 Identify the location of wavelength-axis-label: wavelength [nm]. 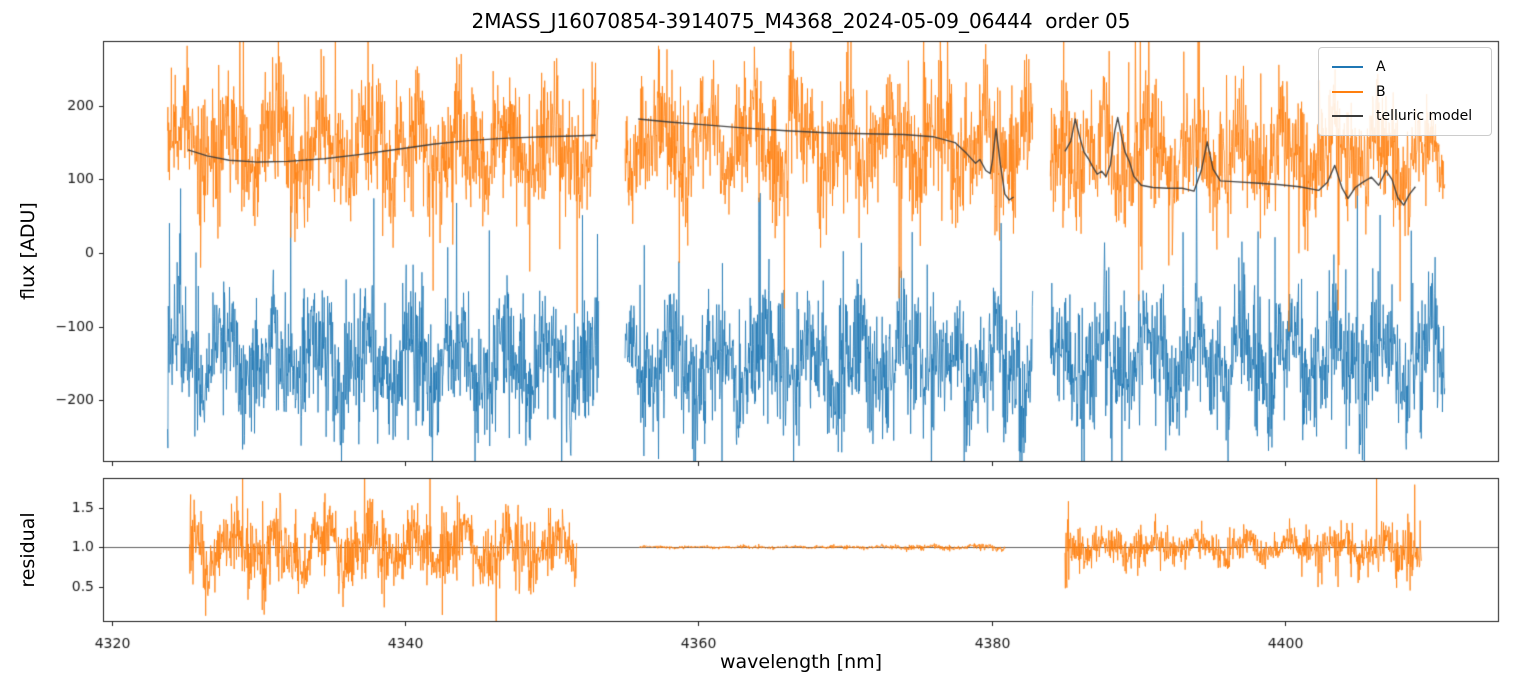
(801, 662).